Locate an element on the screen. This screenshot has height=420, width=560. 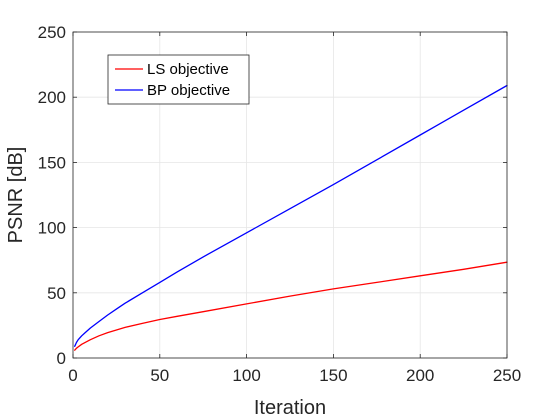
x-tick-label: 200 is located at coordinates (420, 375).